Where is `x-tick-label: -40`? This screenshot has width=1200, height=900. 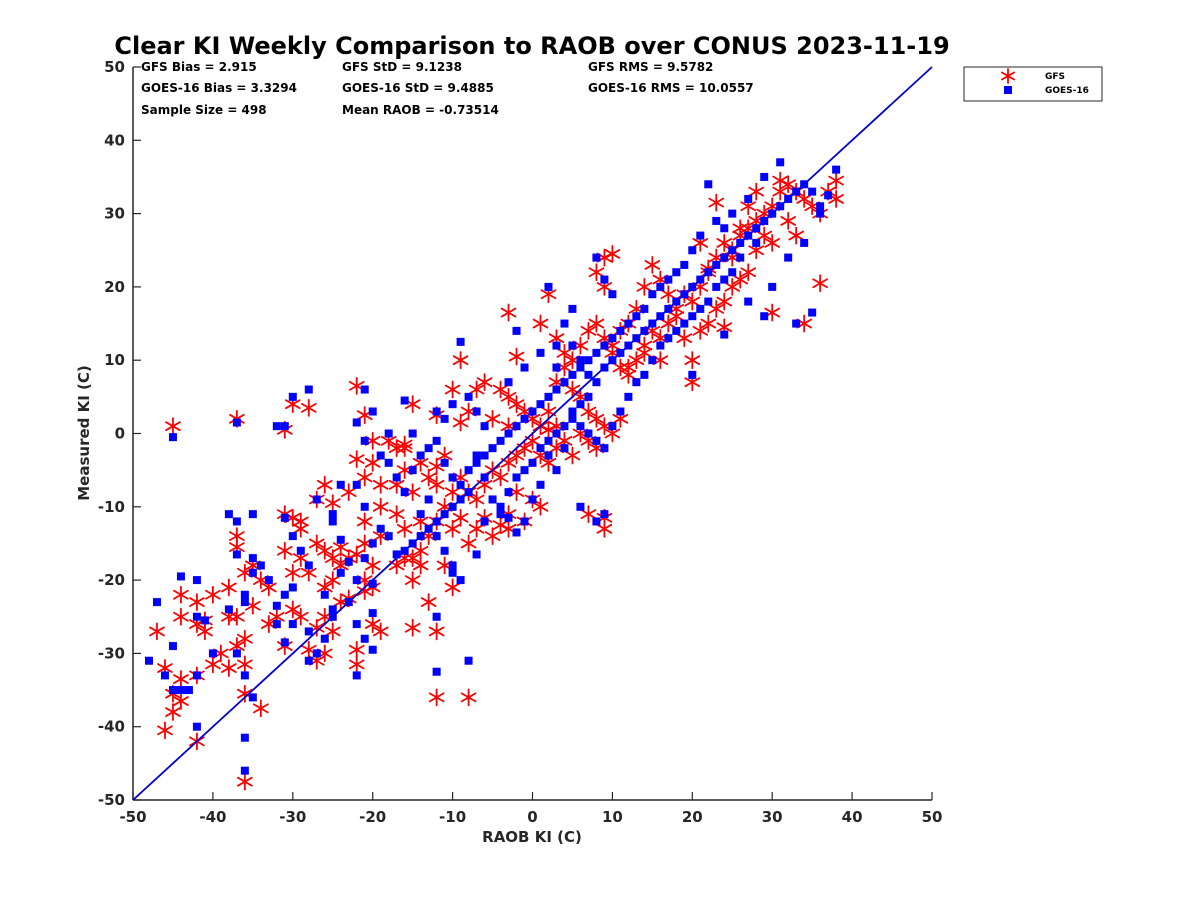 x-tick-label: -40 is located at coordinates (212, 817).